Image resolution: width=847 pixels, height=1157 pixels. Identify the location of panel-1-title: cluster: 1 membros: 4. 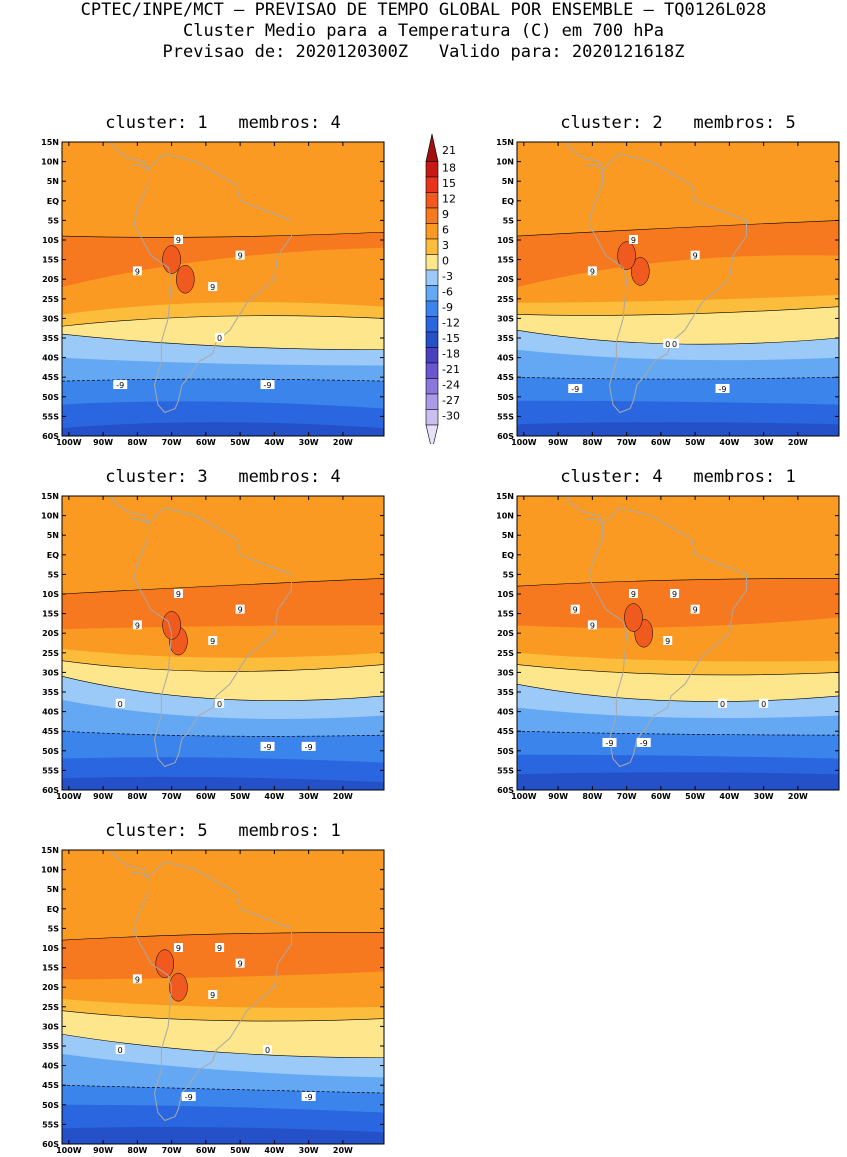
(223, 123).